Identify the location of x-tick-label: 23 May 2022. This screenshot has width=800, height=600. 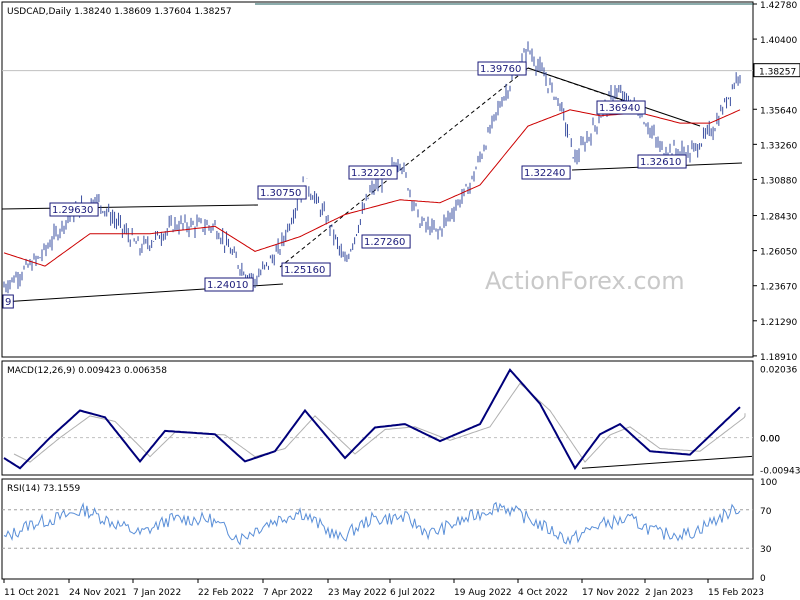
(357, 593).